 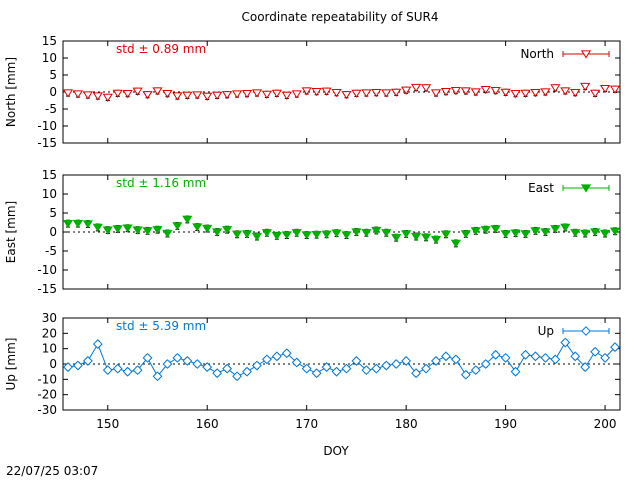 I want to click on north-legend-marker, so click(x=586, y=54).